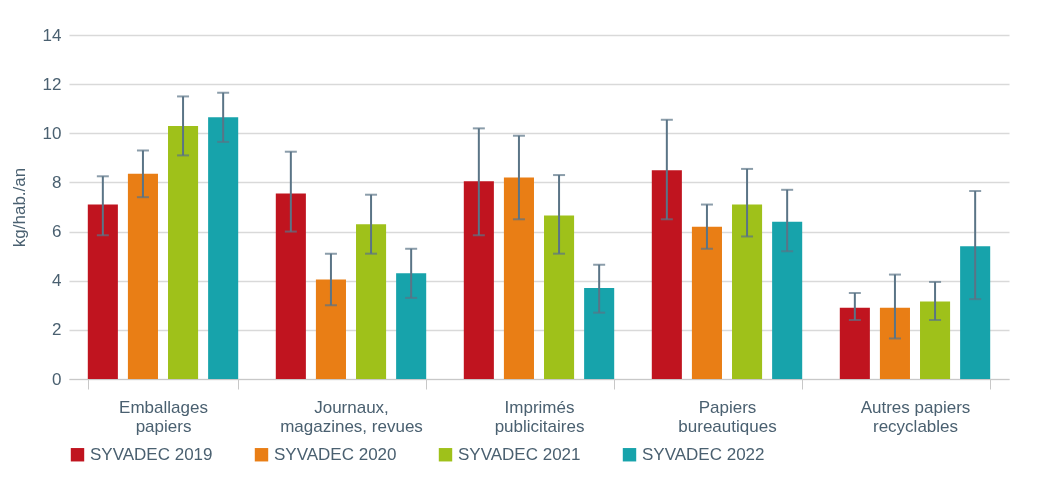  Describe the element at coordinates (703, 454) in the screenshot. I see `legend-label: SYVADEC 2022` at that location.